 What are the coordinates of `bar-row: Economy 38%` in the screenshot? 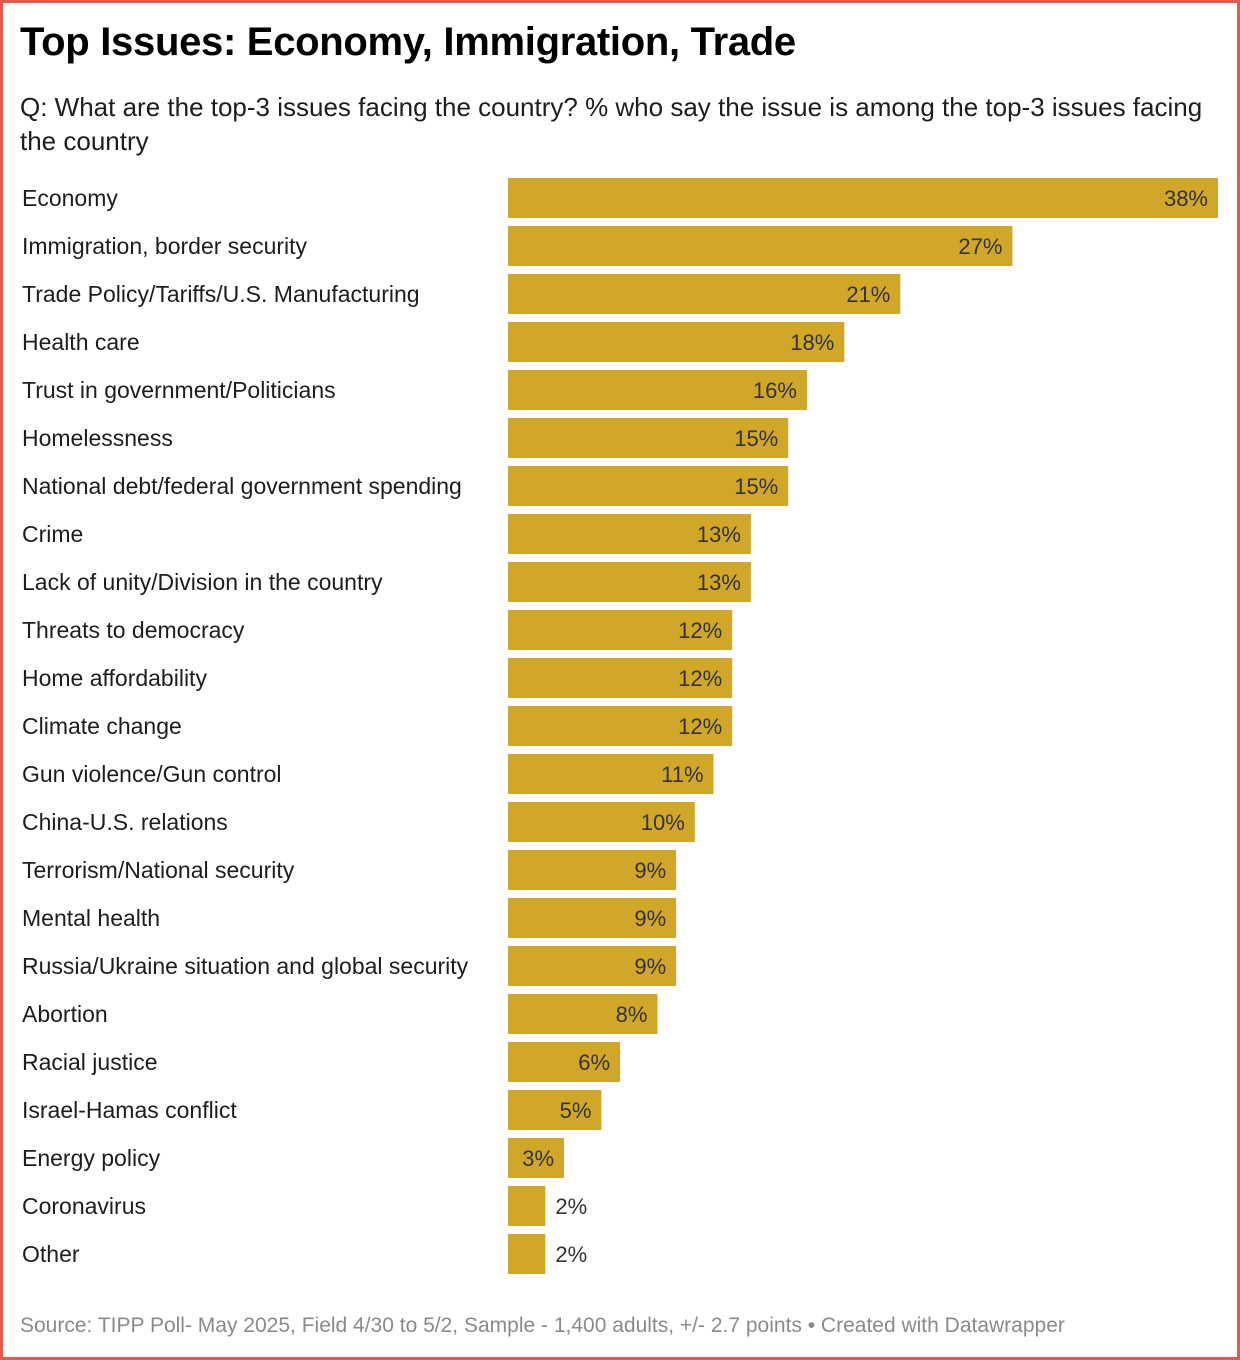 It's located at (620, 198).